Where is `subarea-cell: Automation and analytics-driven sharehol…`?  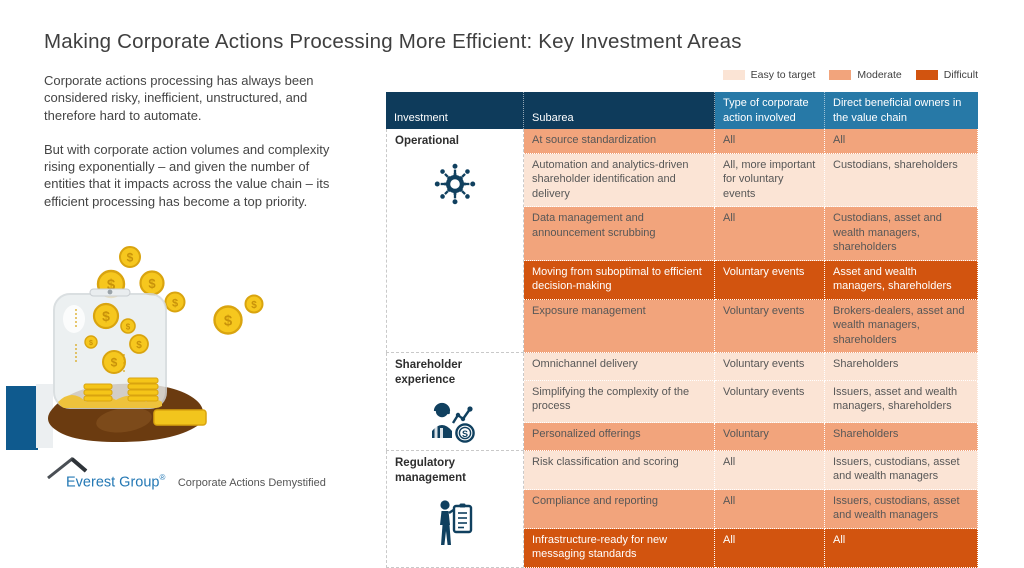
subarea-cell: Automation and analytics-driven sharehol… is located at coordinates (619, 180).